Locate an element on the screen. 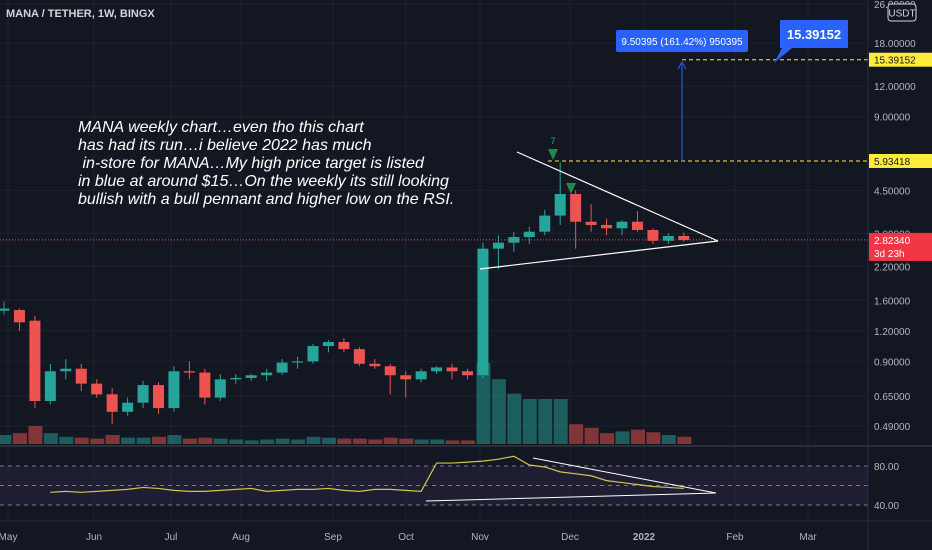  price-badge-text: 2.82340 is located at coordinates (892, 241).